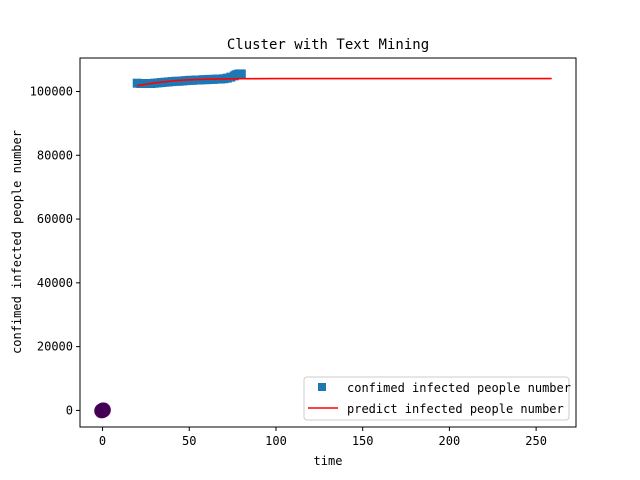 This screenshot has height=480, width=640. I want to click on y-tick-label: 60000, so click(55, 219).